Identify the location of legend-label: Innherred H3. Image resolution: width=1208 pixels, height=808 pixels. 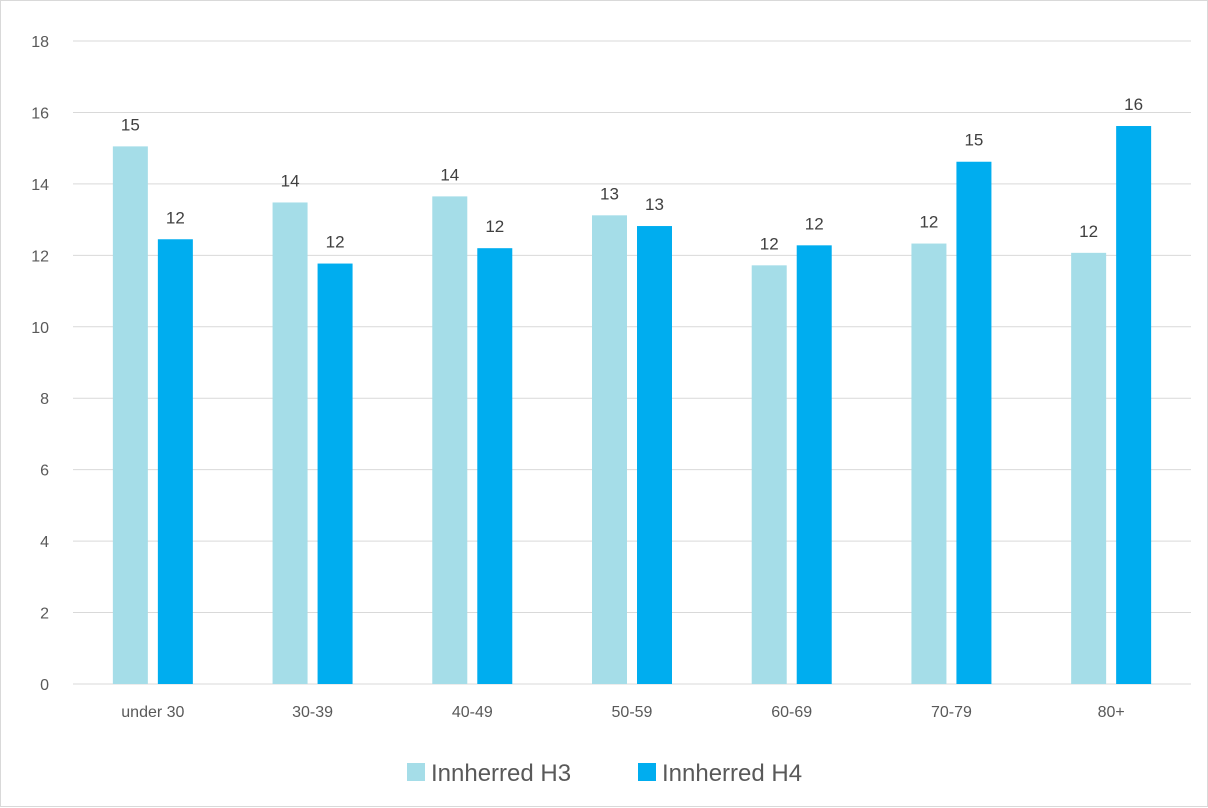
(501, 773).